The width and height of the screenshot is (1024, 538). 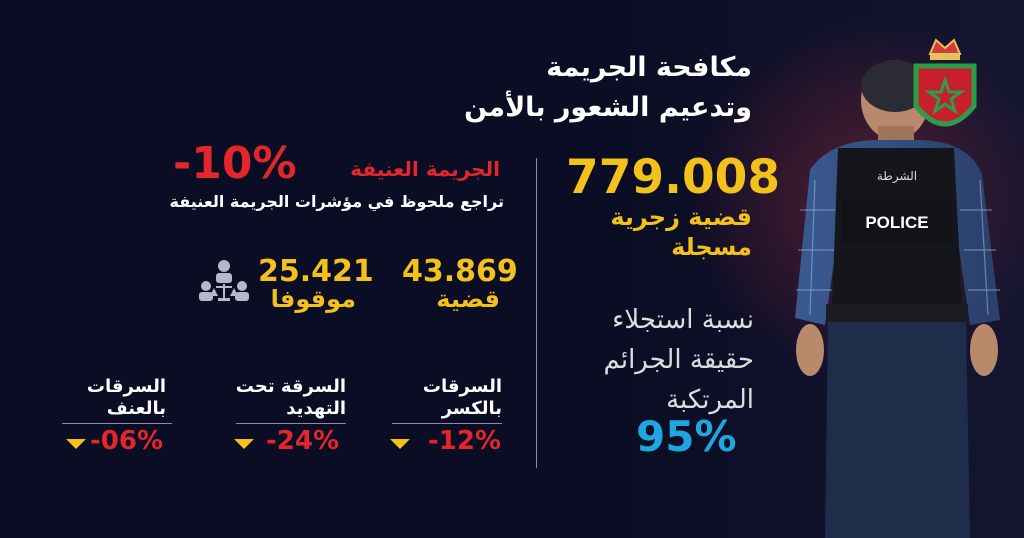 What do you see at coordinates (465, 441) in the screenshot?
I see `category-break-in-change: -12%` at bounding box center [465, 441].